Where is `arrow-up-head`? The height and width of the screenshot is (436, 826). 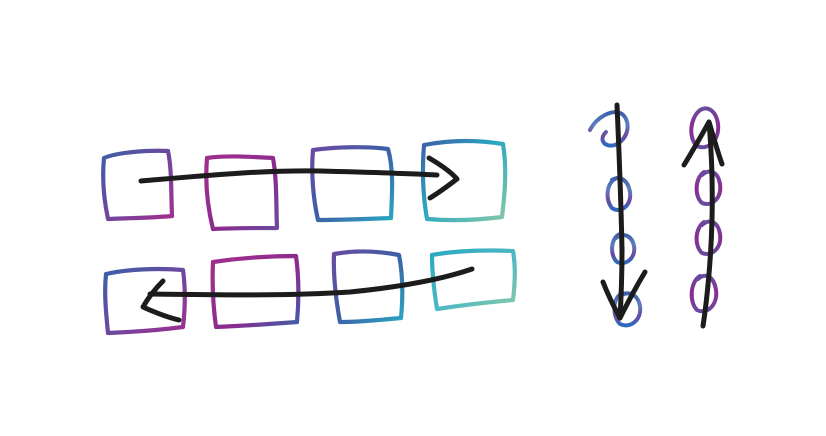
arrow-up-head is located at coordinates (703, 143).